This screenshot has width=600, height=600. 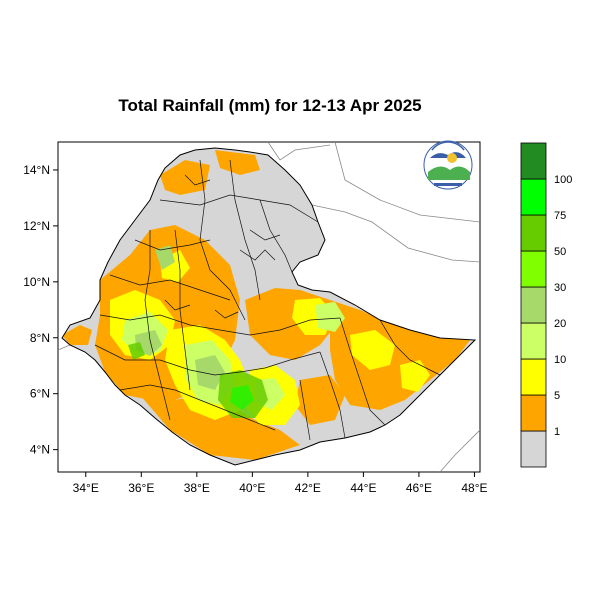 I want to click on y-axis: 4°N 6°N 8°N 10°N 12°N 14°N, so click(x=40, y=310).